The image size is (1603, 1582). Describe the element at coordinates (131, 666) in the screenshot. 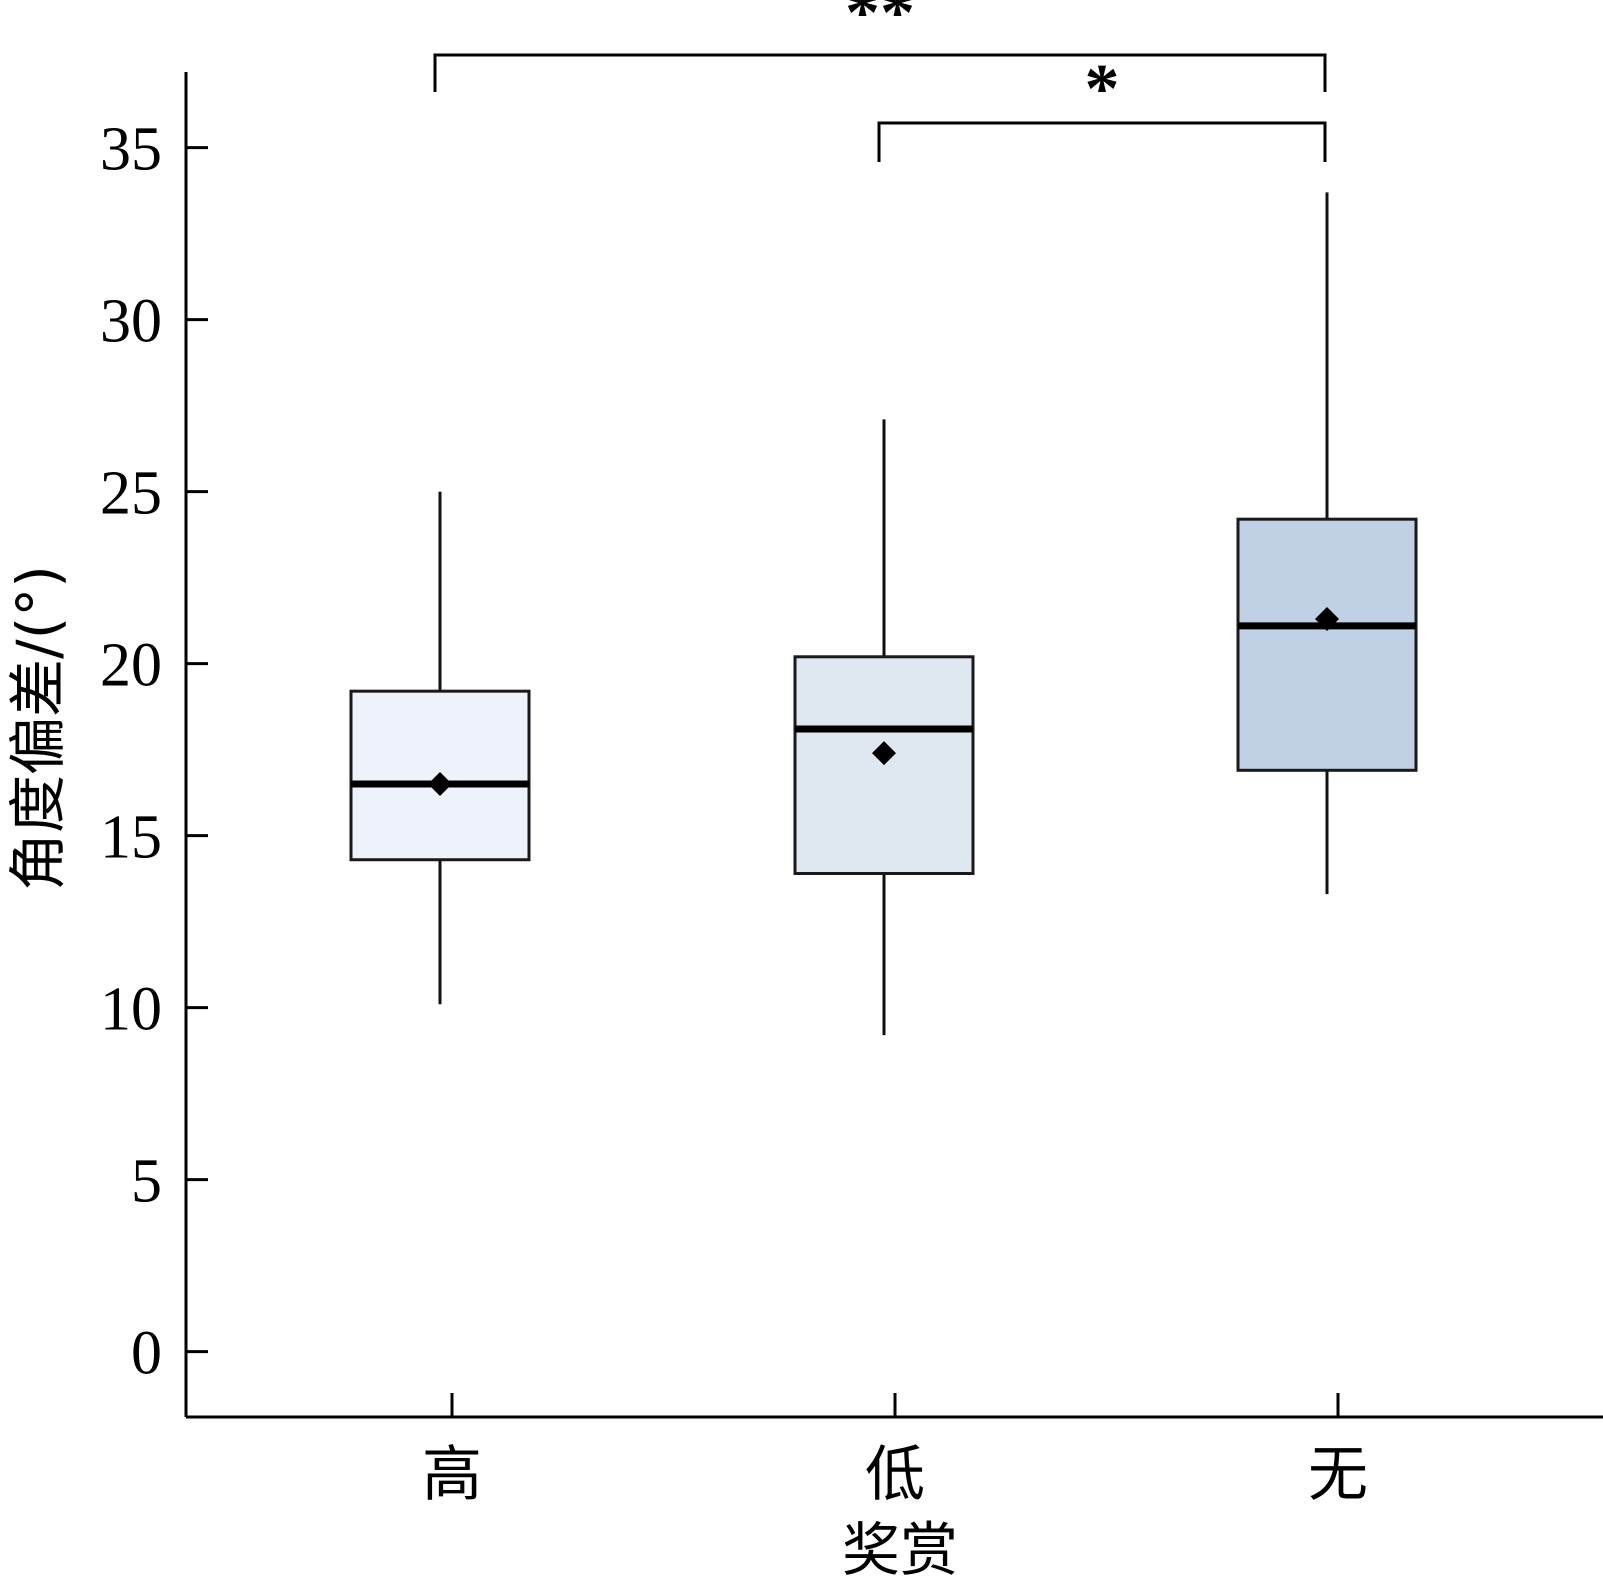

I see `y-tick-label: 20` at that location.